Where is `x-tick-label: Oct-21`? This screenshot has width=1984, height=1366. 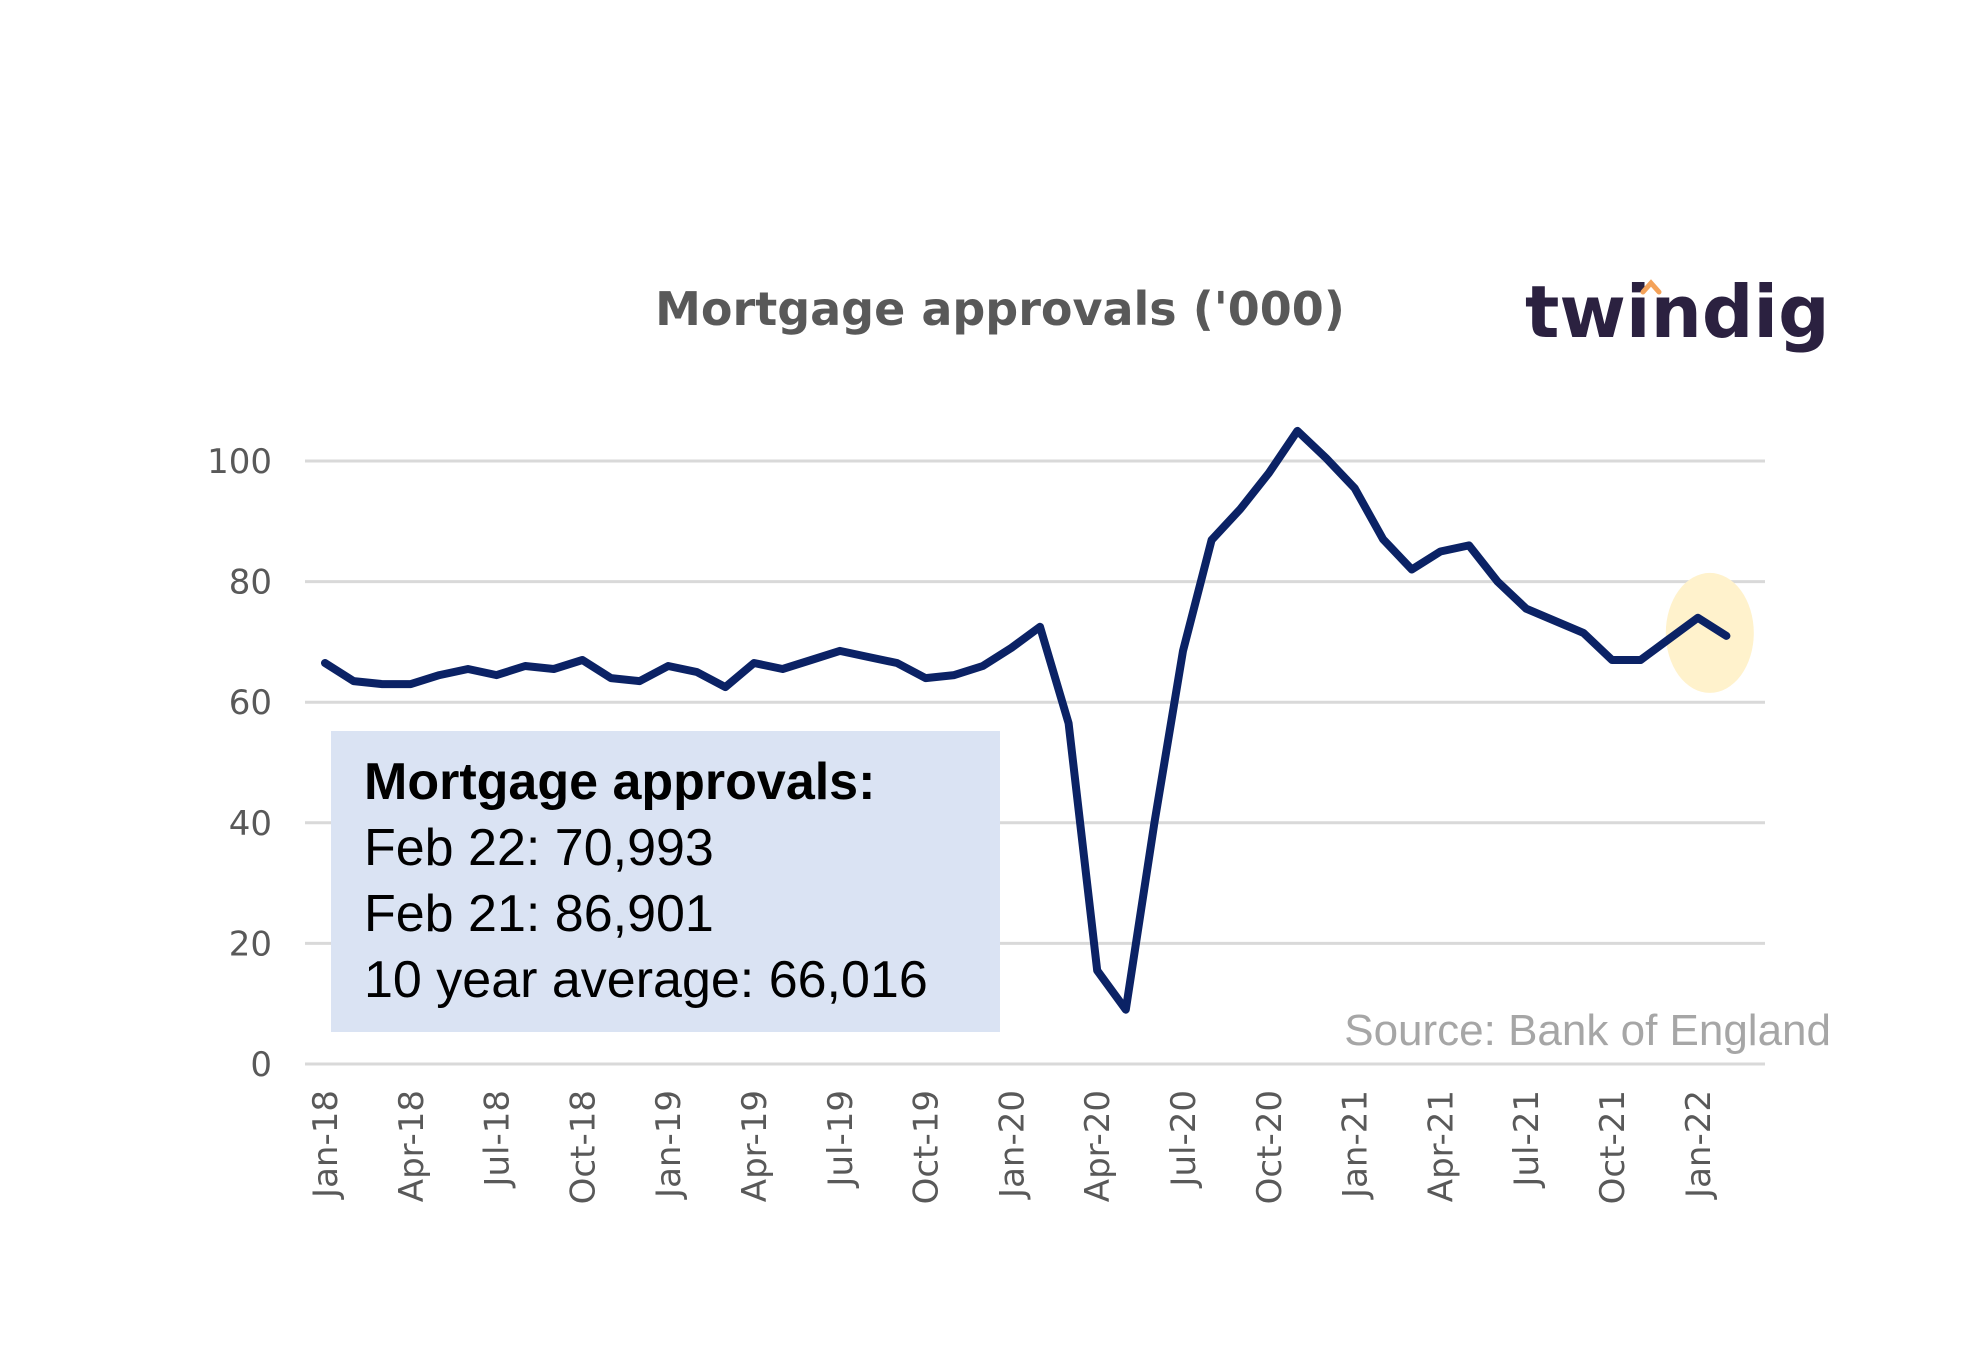 x-tick-label: Oct-21 is located at coordinates (1613, 1147).